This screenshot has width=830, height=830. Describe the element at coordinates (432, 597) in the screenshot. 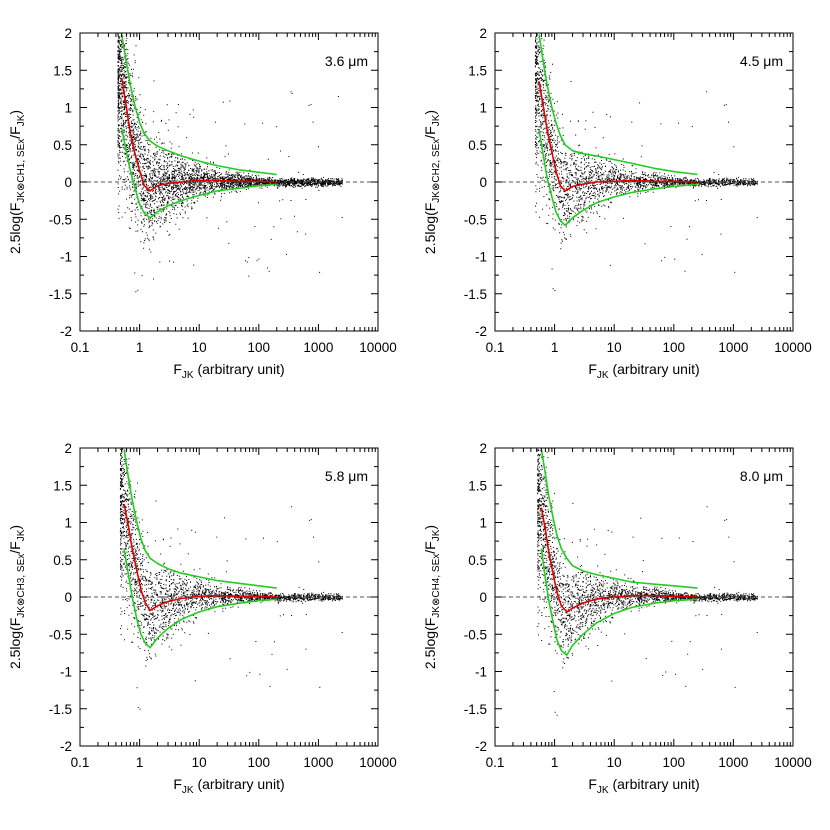

I see `y-axis-label: 2.5log(FJK⊗CH4, SEx/FJK)` at that location.